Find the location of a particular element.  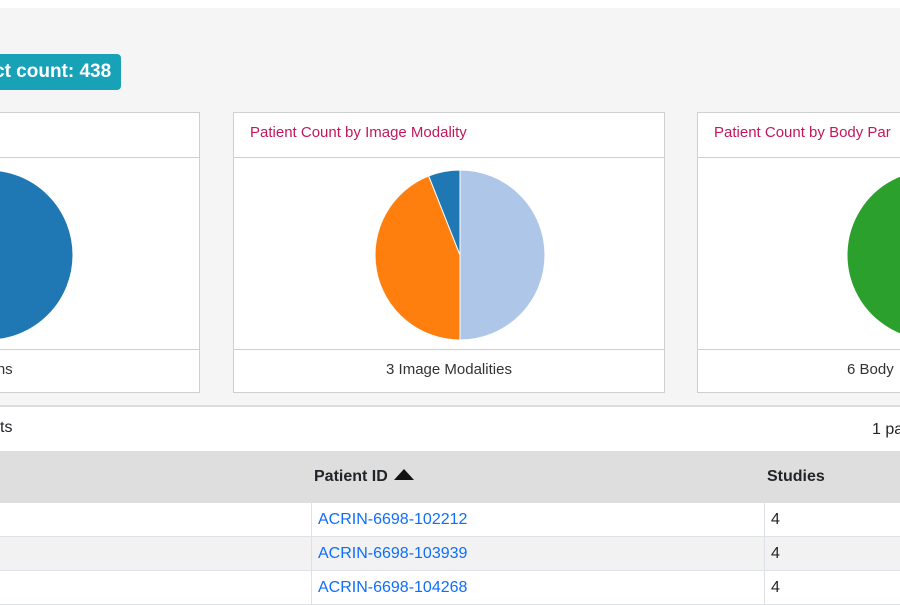

patient-id-link: ACRIN-6698-104268 is located at coordinates (393, 587).